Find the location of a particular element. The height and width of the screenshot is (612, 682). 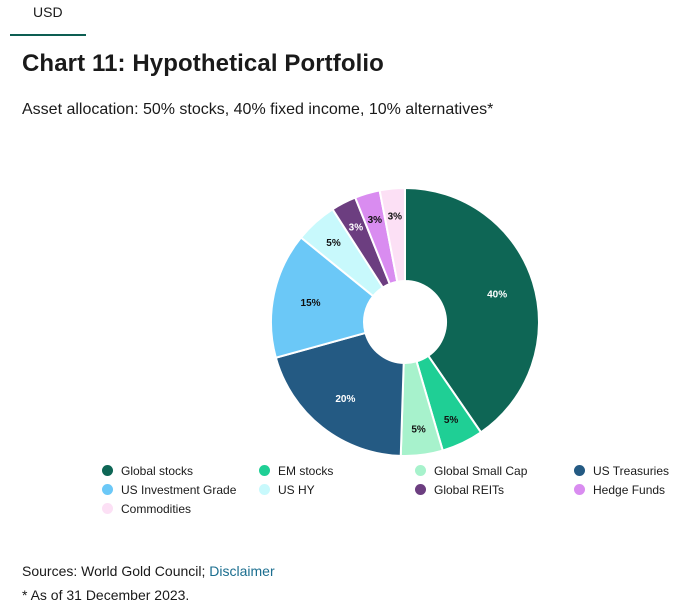

sources-line: Sources: World Gold Council; Disclaimer is located at coordinates (148, 571).